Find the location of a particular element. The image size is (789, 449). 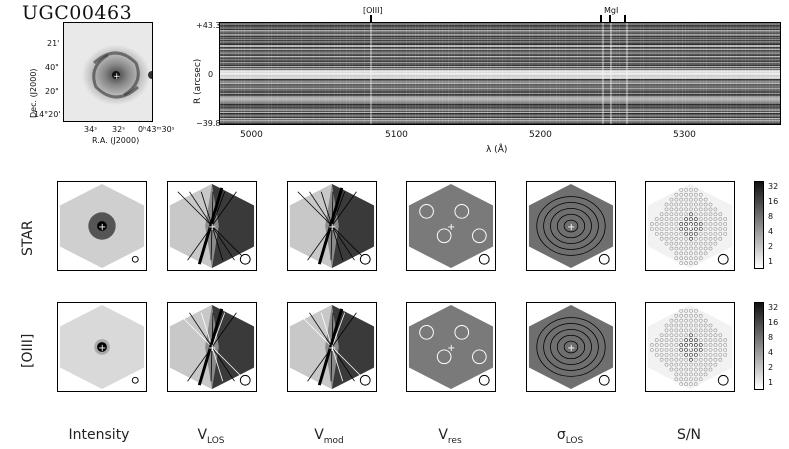

map-panel-oiii-sn: + is located at coordinates (690, 347).